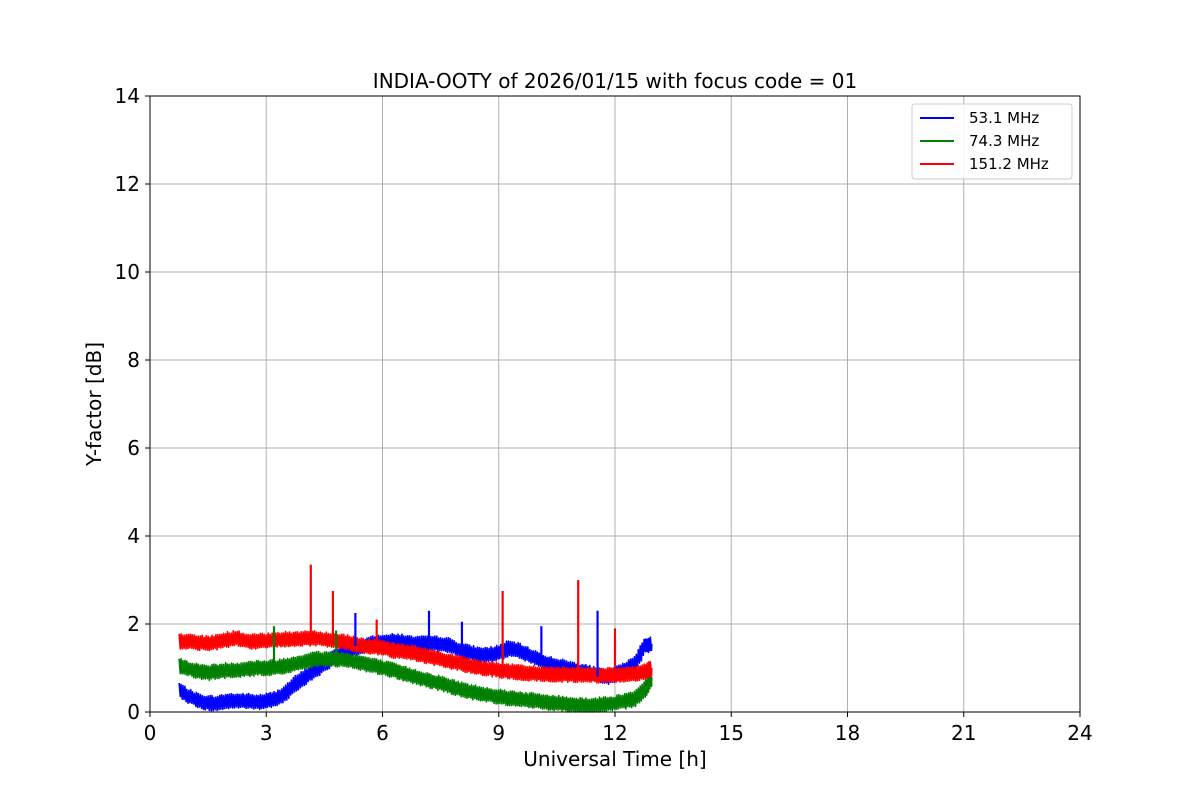  What do you see at coordinates (133, 712) in the screenshot?
I see `y-tick-label: 0` at bounding box center [133, 712].